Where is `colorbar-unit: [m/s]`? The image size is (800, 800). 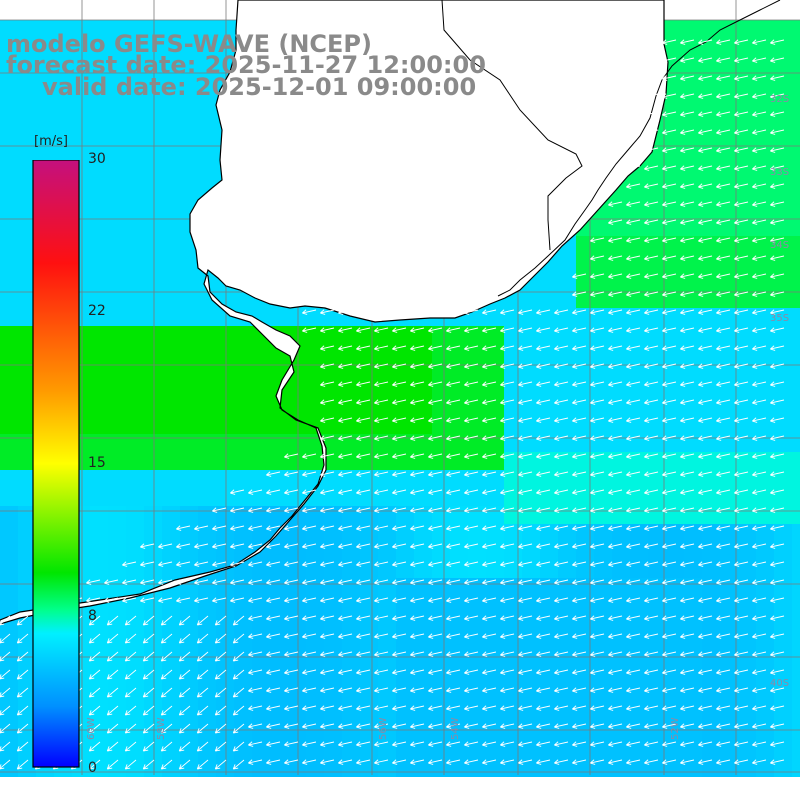 colorbar-unit: [m/s] is located at coordinates (51, 141).